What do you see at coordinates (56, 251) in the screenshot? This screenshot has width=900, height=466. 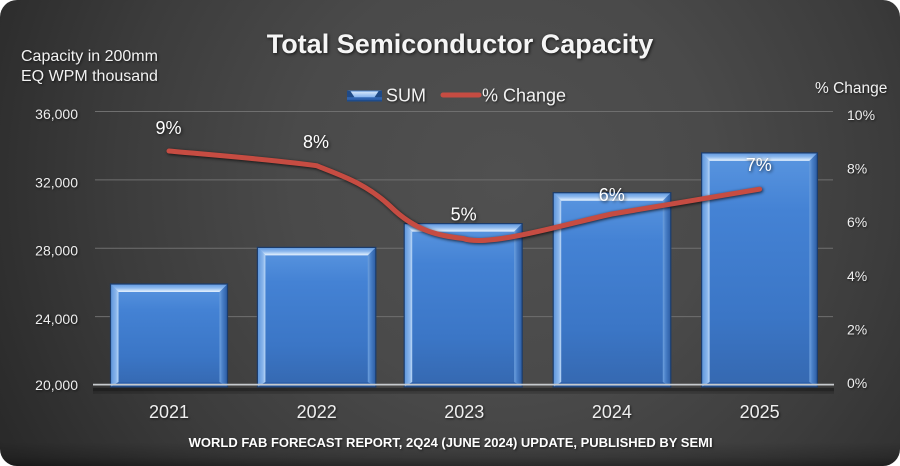 I see `svg-text: 28,000` at bounding box center [56, 251].